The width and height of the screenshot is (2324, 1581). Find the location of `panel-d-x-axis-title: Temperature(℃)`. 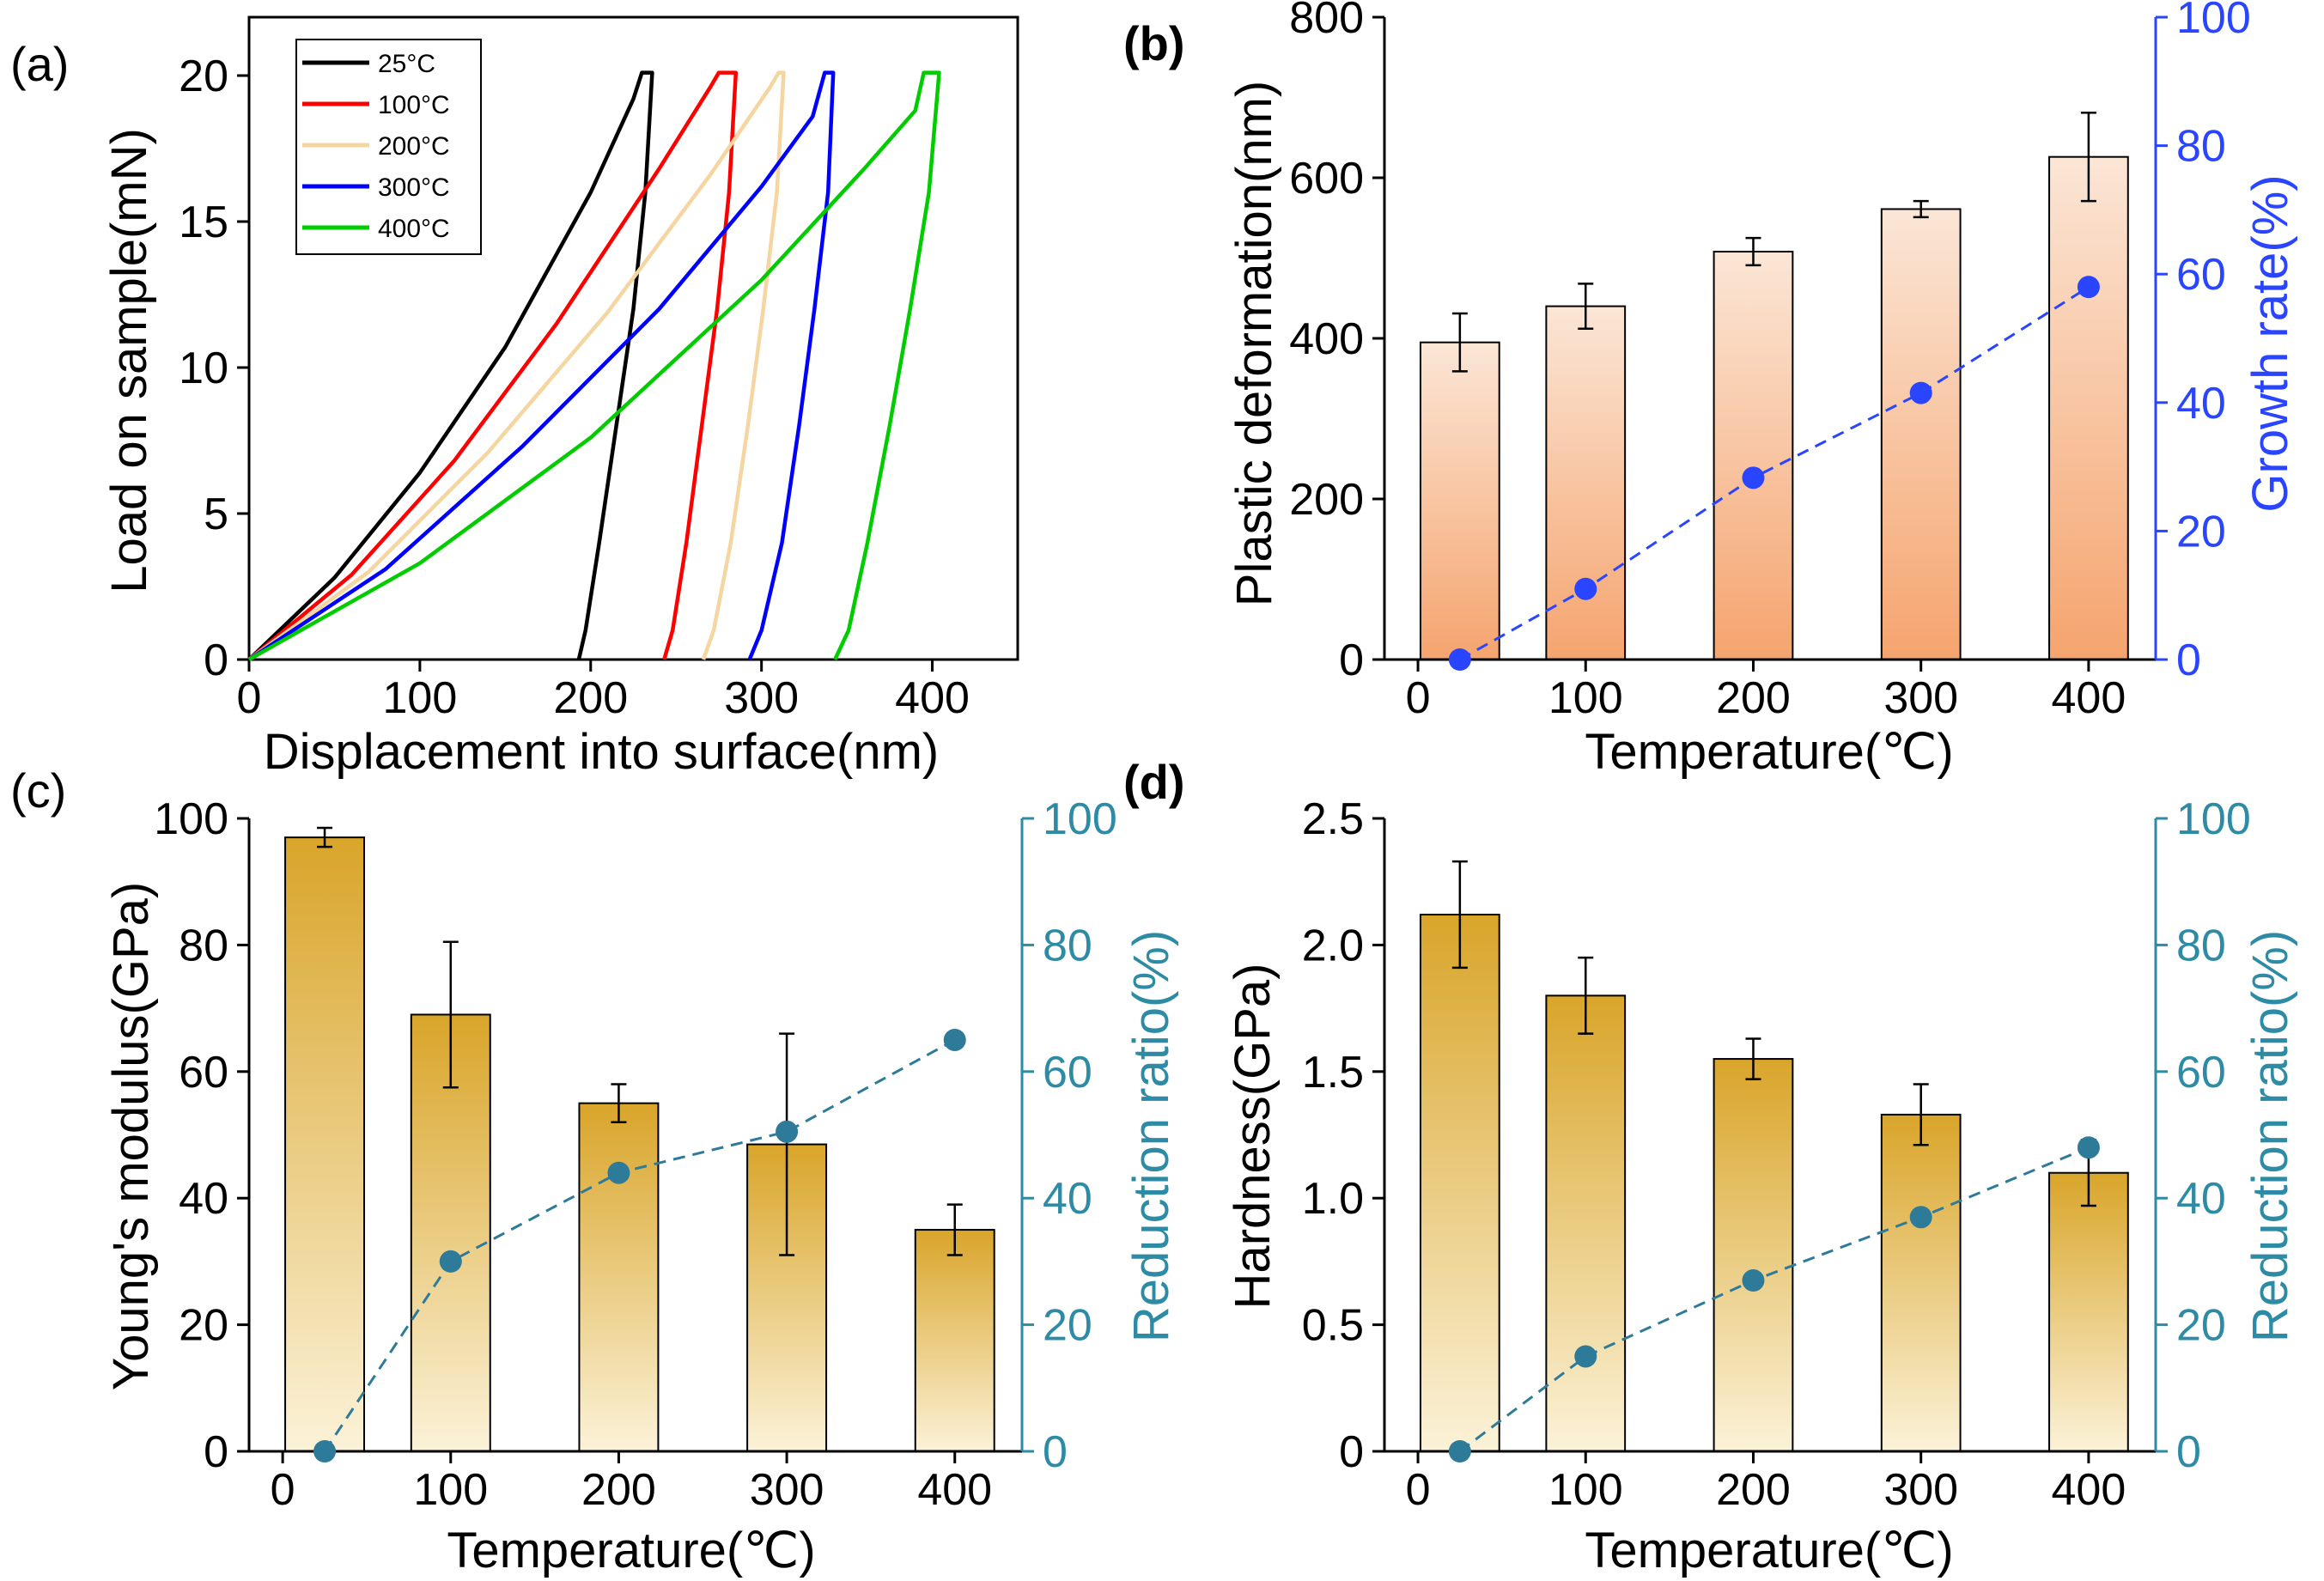

panel-d-x-axis-title: Temperature(℃) is located at coordinates (1769, 1551).